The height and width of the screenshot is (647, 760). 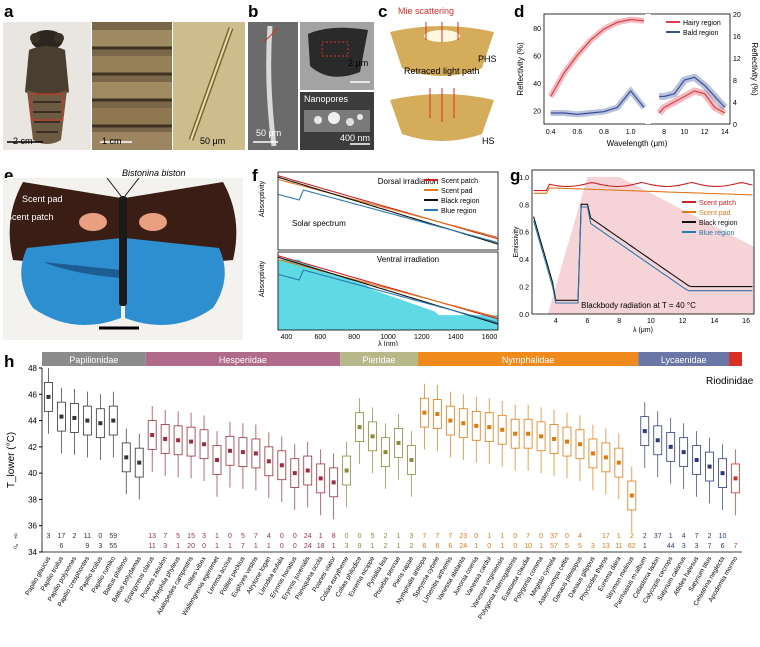 I want to click on scale-bar-2cm: 2 cm, so click(x=23, y=141).